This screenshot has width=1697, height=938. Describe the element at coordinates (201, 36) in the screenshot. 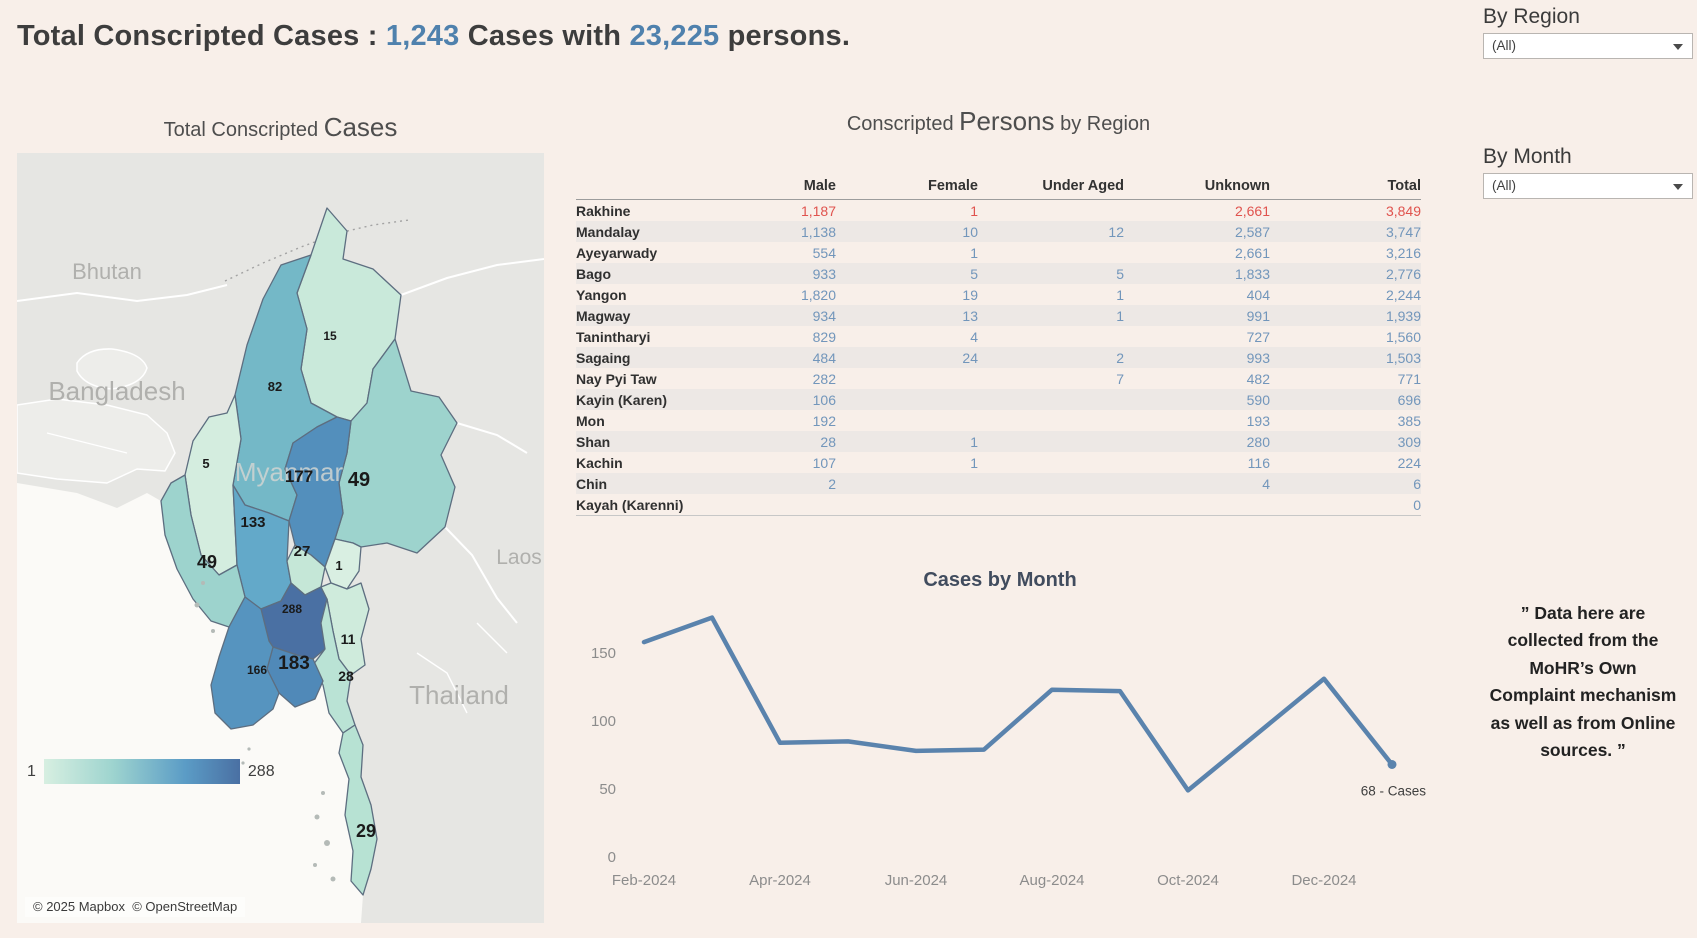

I see `page-title-text: Total Conscripted Cases :` at that location.